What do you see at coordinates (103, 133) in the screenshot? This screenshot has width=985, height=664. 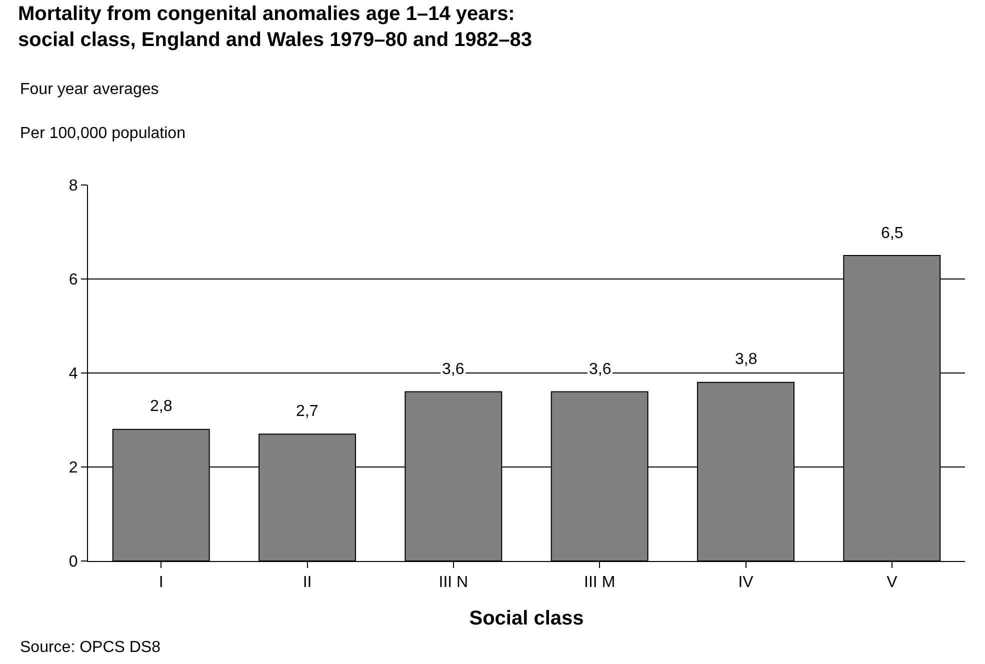 I see `y-axis-title: Per 100,000 population` at bounding box center [103, 133].